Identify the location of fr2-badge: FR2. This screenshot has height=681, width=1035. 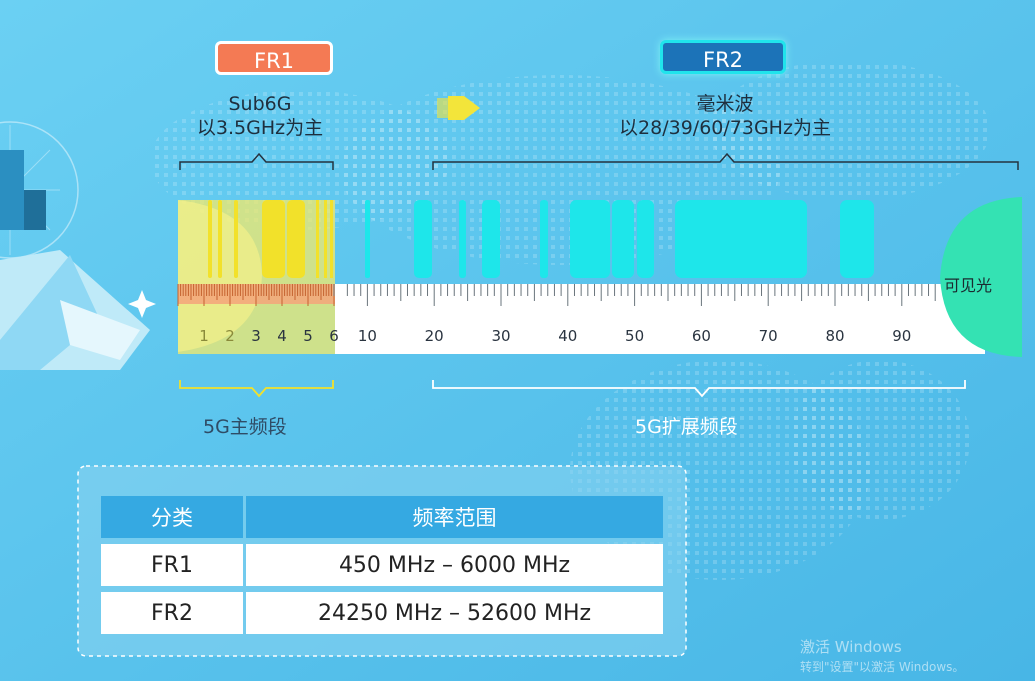
(723, 57).